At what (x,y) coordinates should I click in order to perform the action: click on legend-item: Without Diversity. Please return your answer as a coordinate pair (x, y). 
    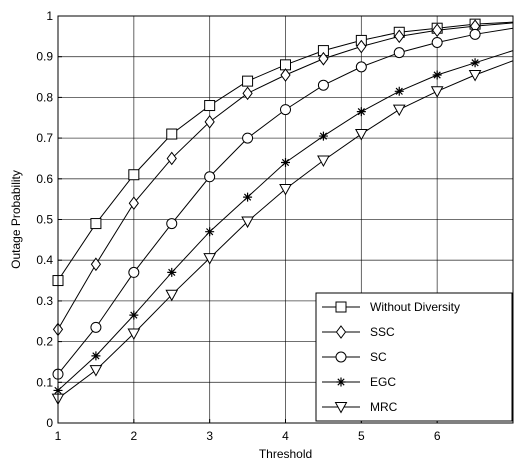
    Looking at the image, I should click on (391, 307).